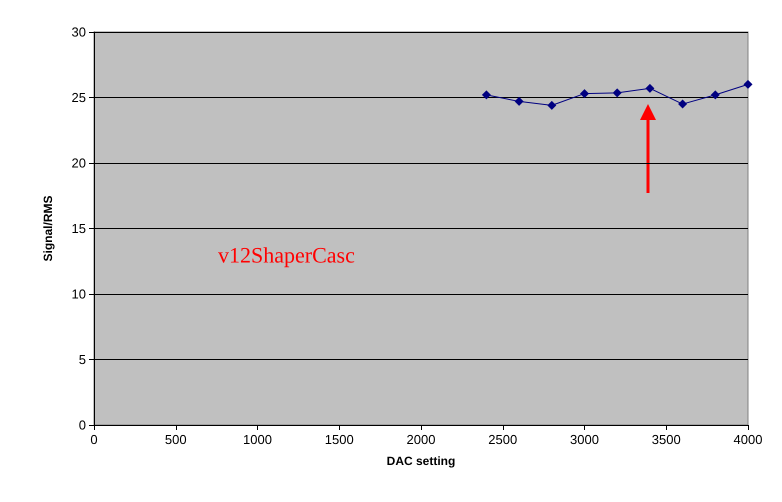  What do you see at coordinates (287, 255) in the screenshot?
I see `annotation: v12ShaperCasc` at bounding box center [287, 255].